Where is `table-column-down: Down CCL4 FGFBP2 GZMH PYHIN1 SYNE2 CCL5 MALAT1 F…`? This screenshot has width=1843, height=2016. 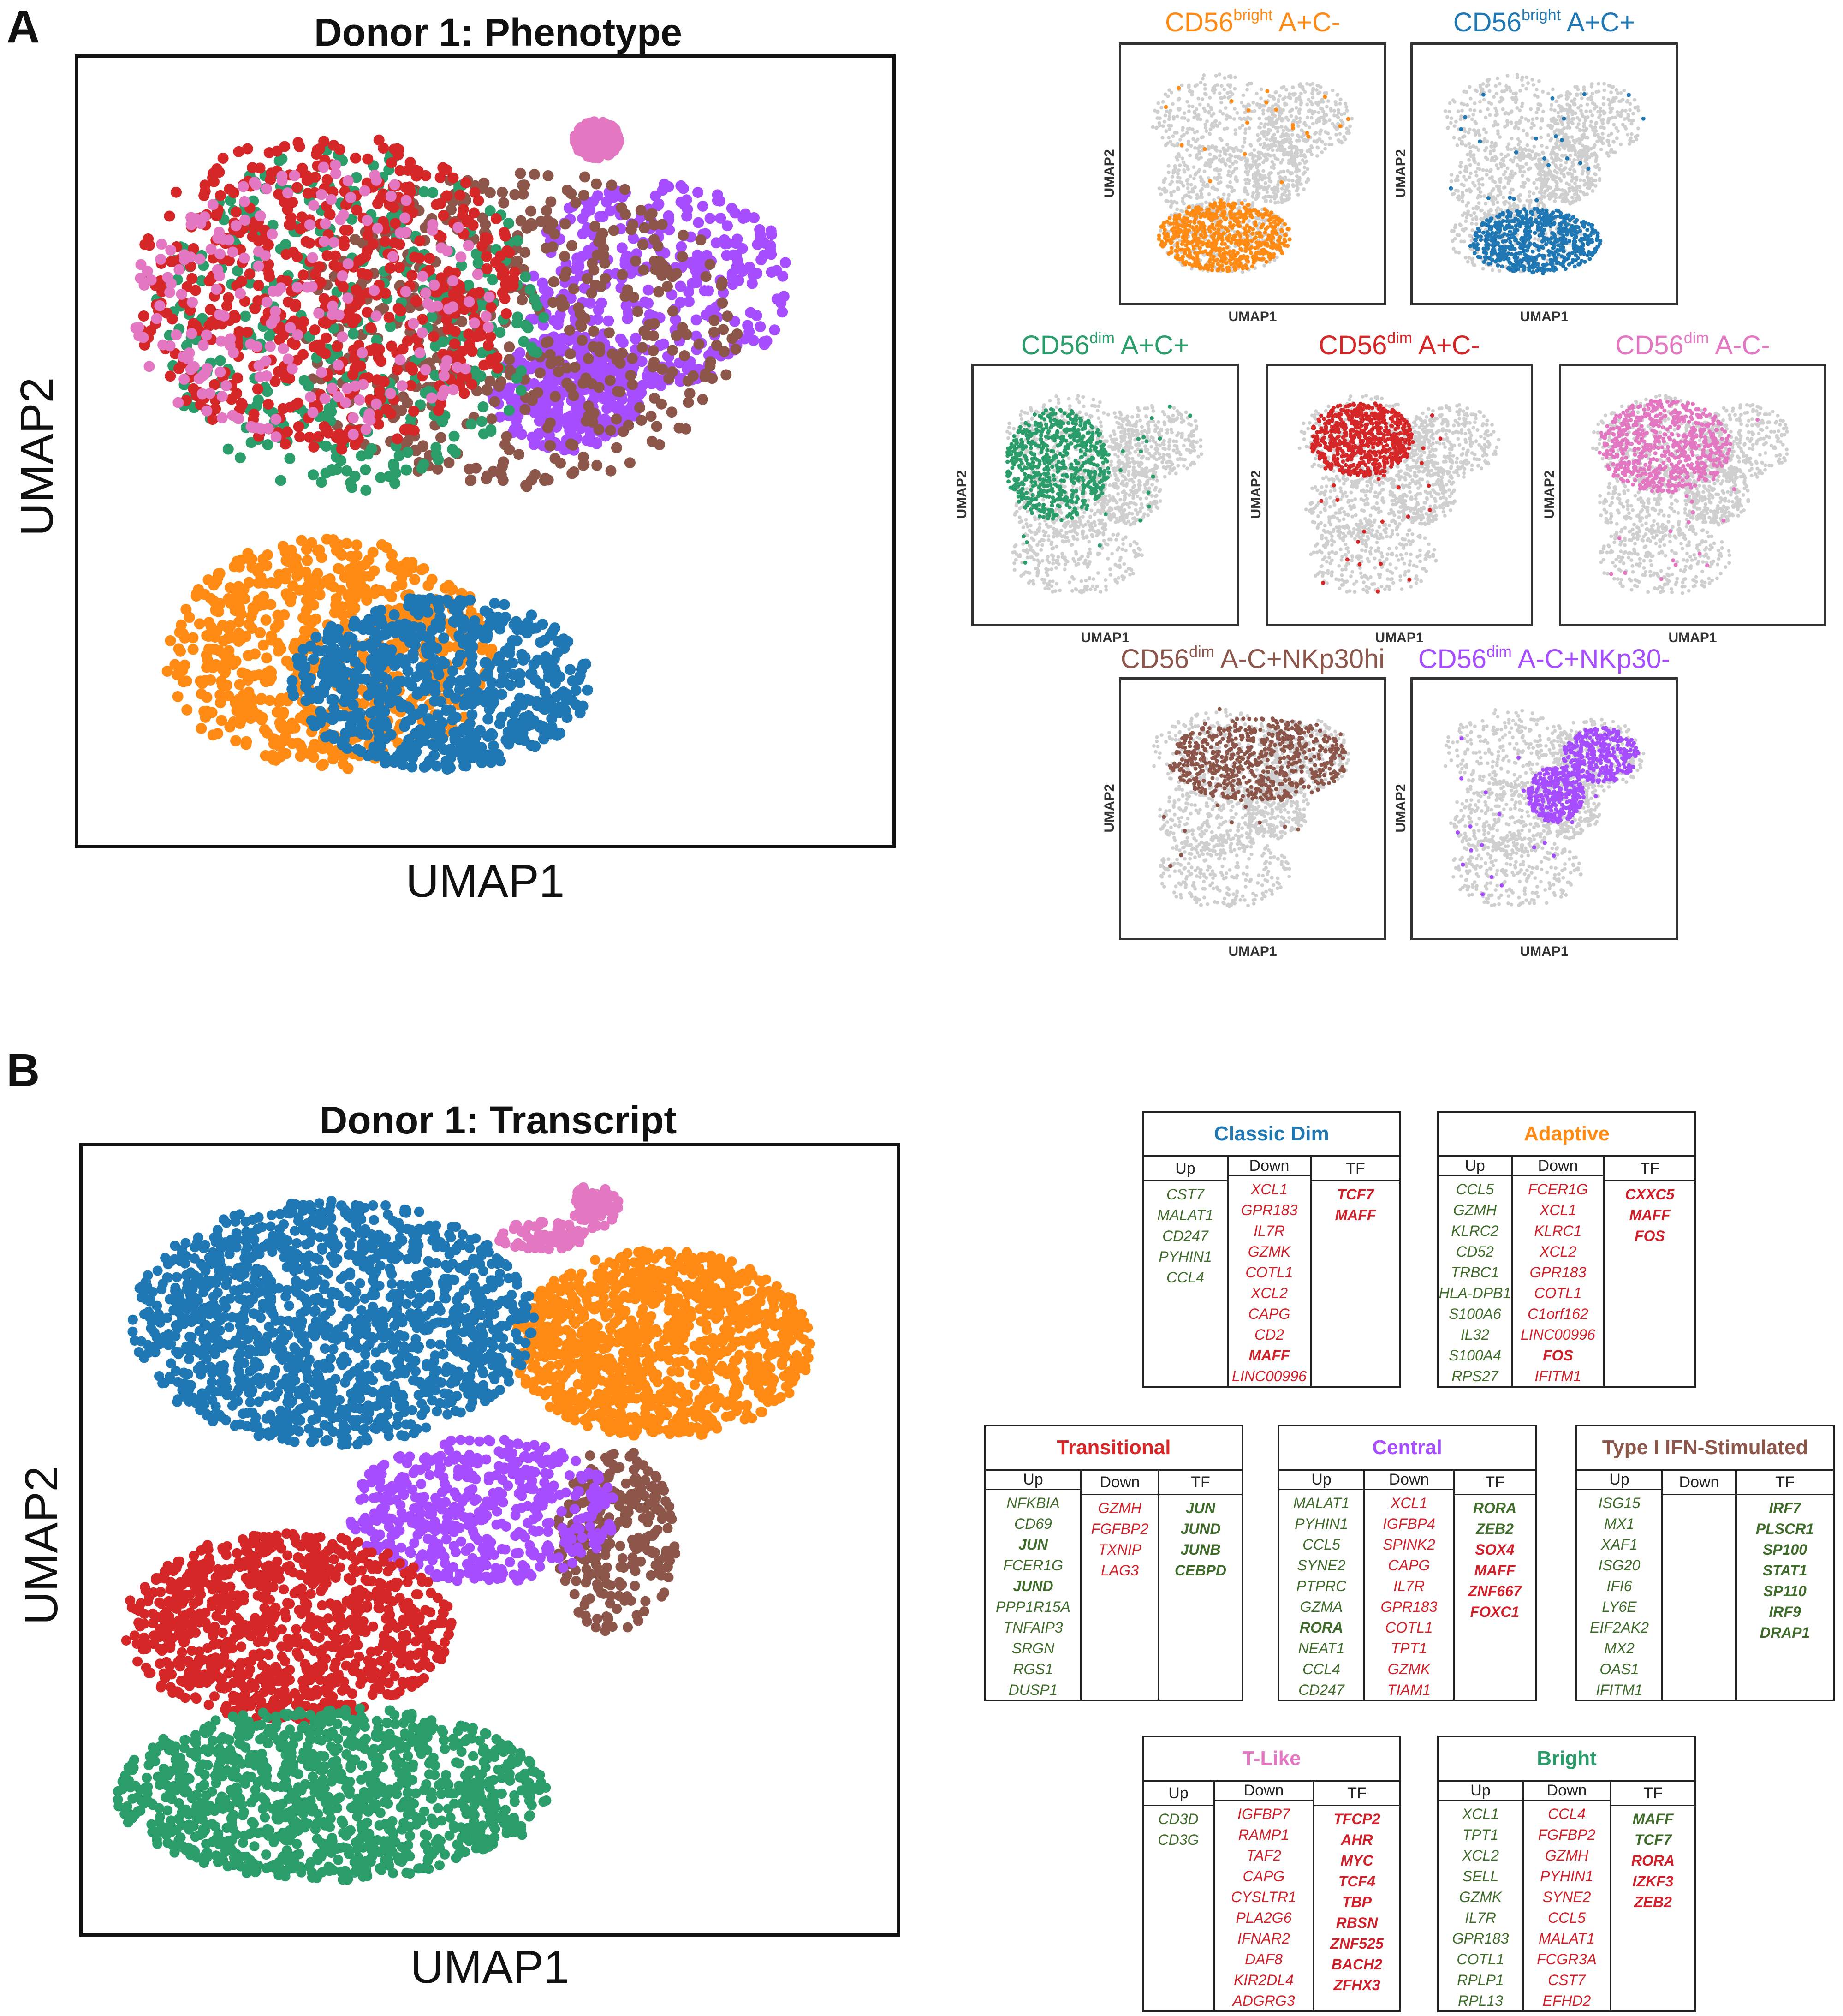
table-column-down: Down CCL4 FGFBP2 GZMH PYHIN1 SYNE2 CCL5 MALAT1 F… is located at coordinates (1568, 1896).